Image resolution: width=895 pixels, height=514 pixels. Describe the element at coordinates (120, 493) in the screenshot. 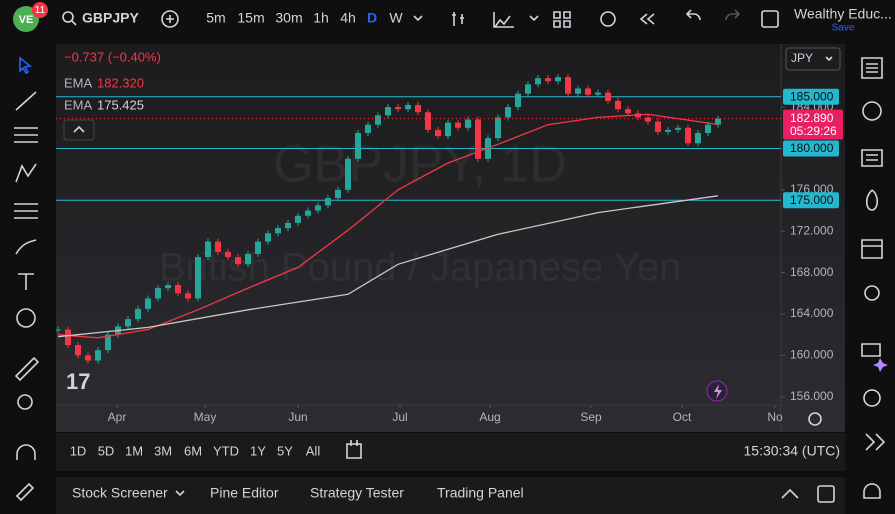

I see `bottom-tab: Stock Screener` at that location.